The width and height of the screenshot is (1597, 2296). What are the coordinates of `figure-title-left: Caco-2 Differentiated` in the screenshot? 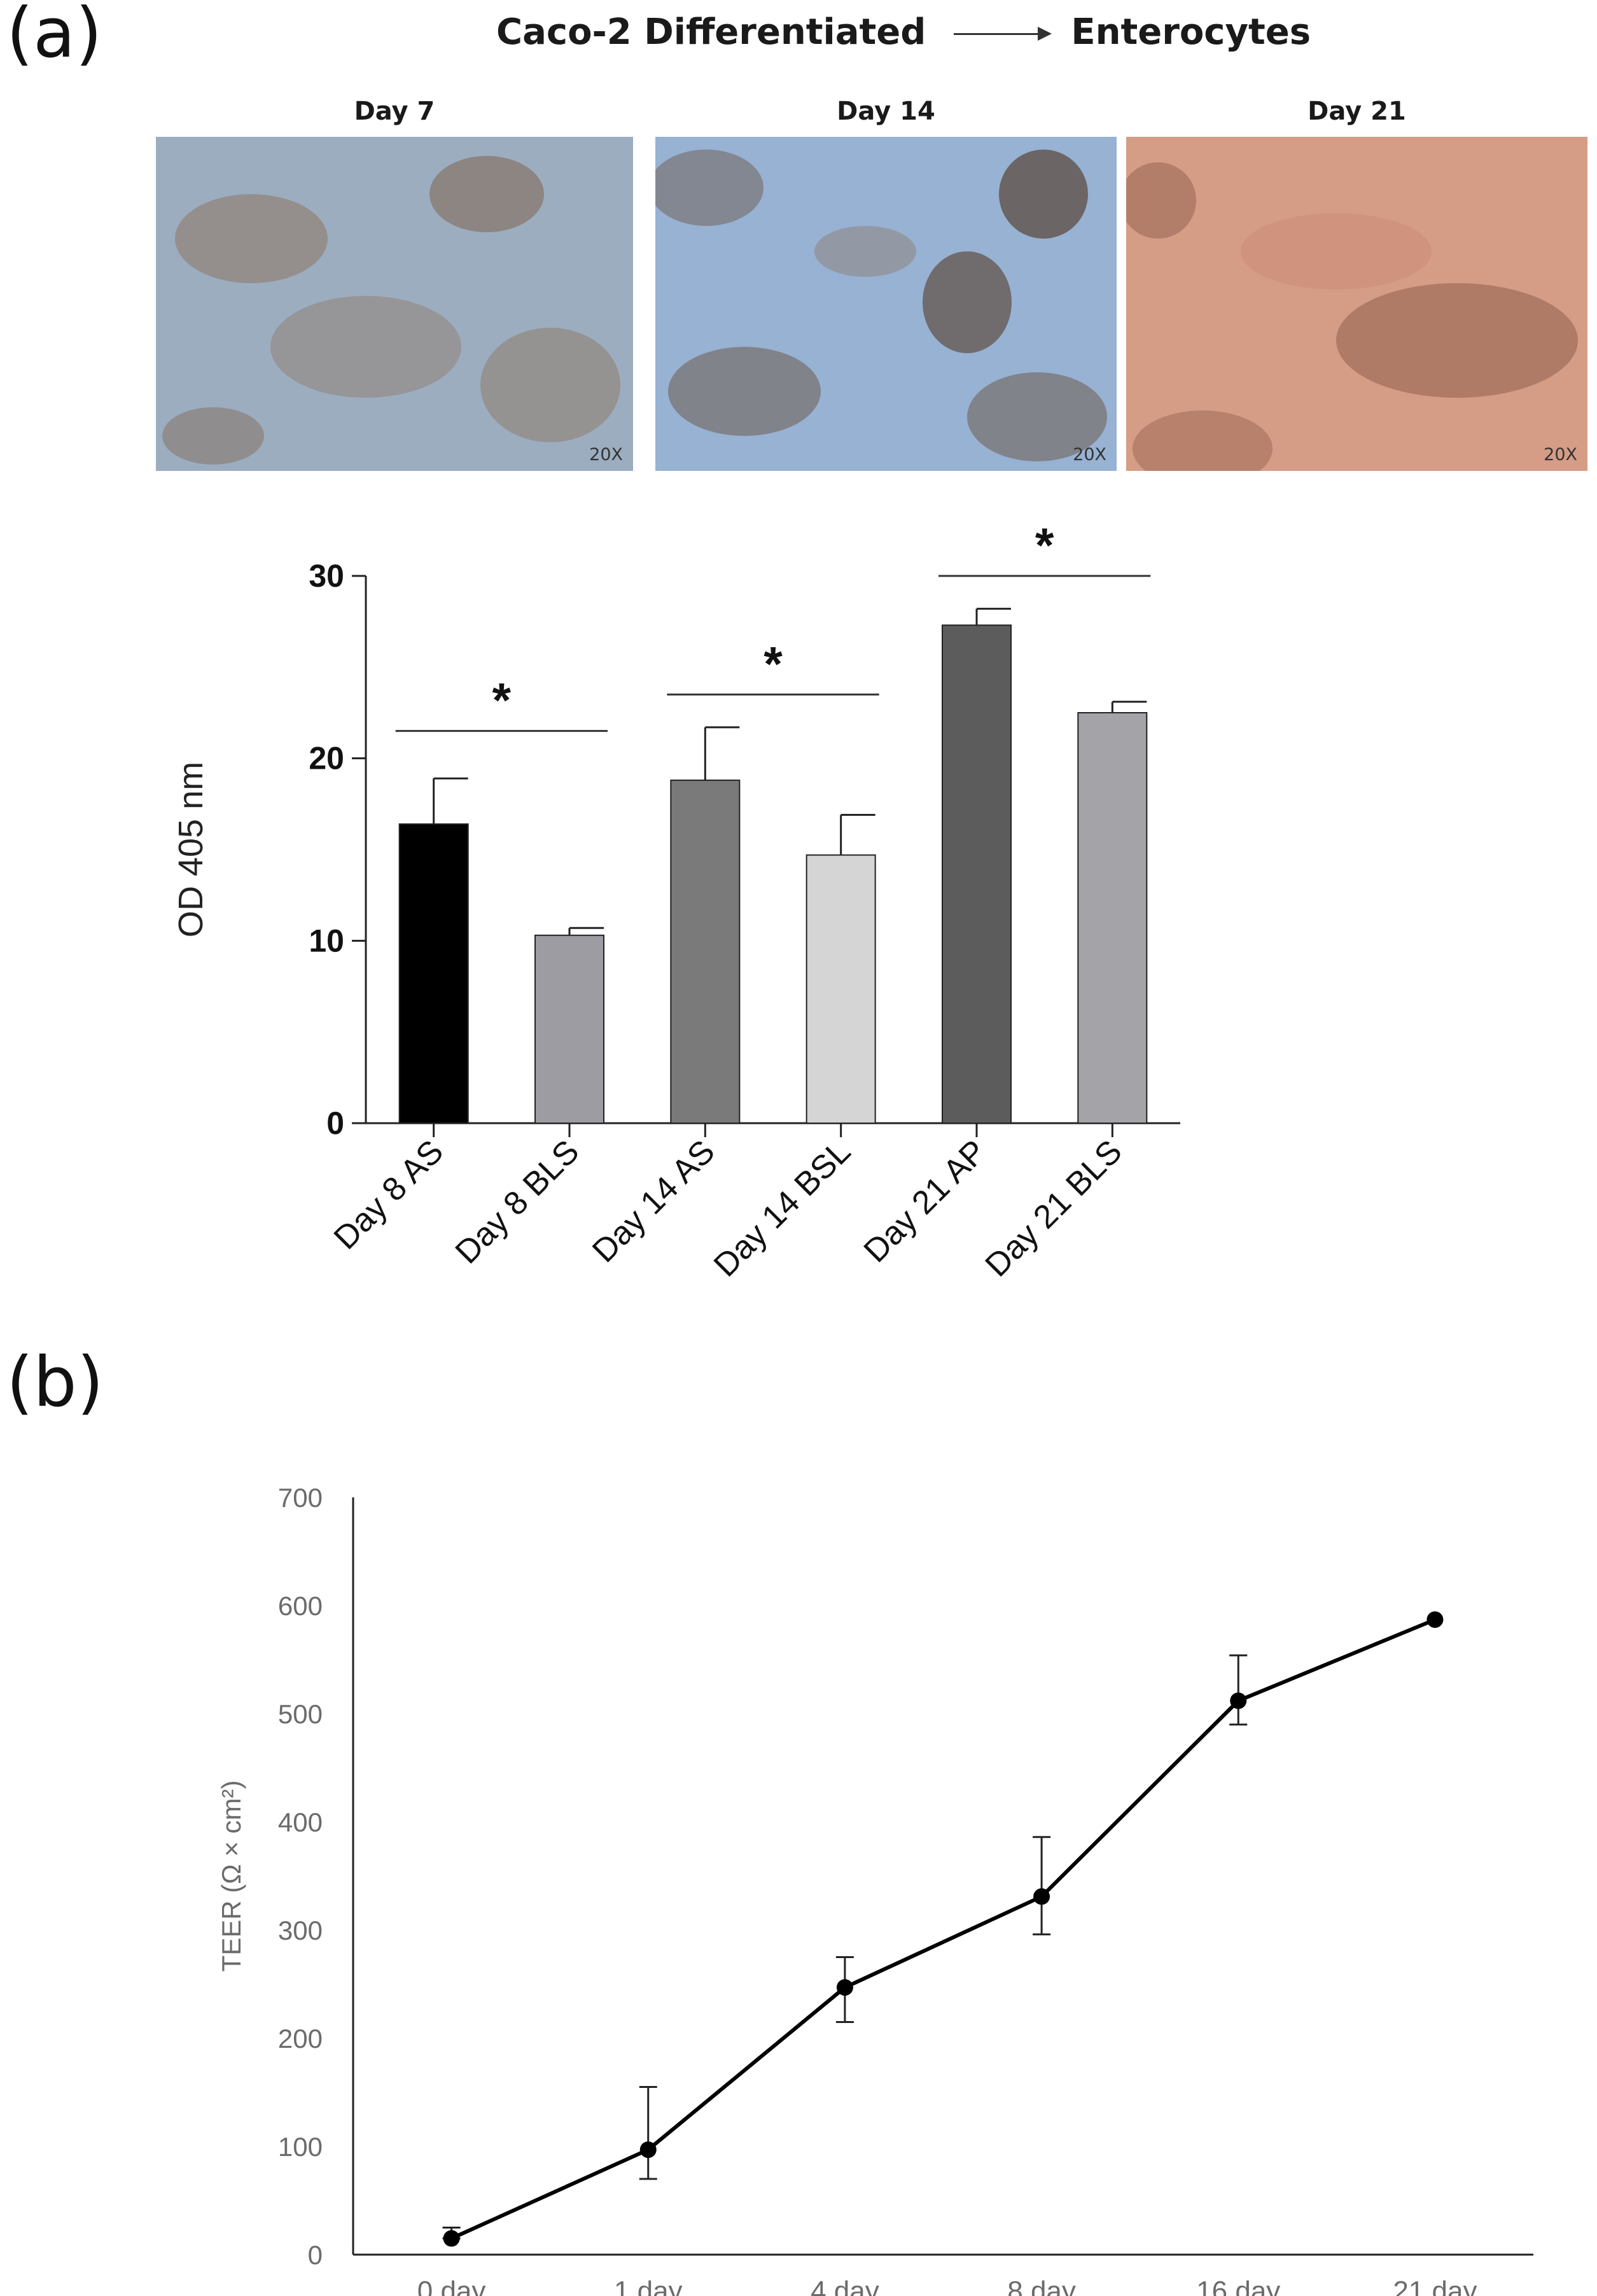 It's located at (711, 32).